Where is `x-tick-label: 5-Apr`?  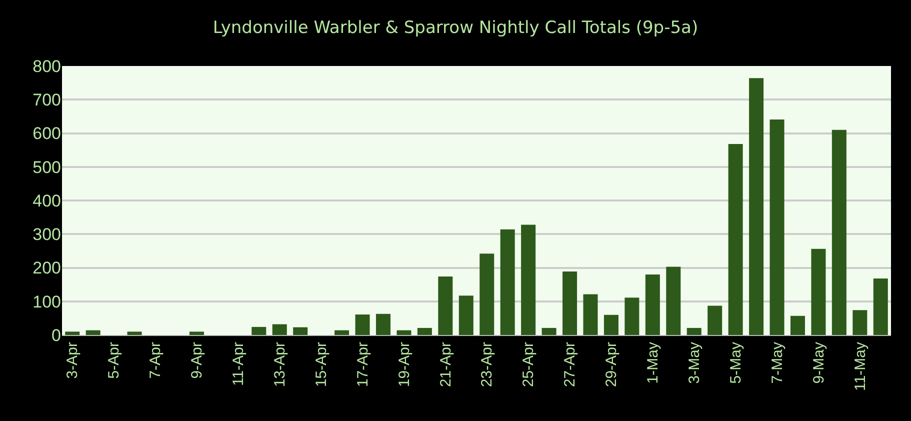 x-tick-label: 5-Apr is located at coordinates (114, 360).